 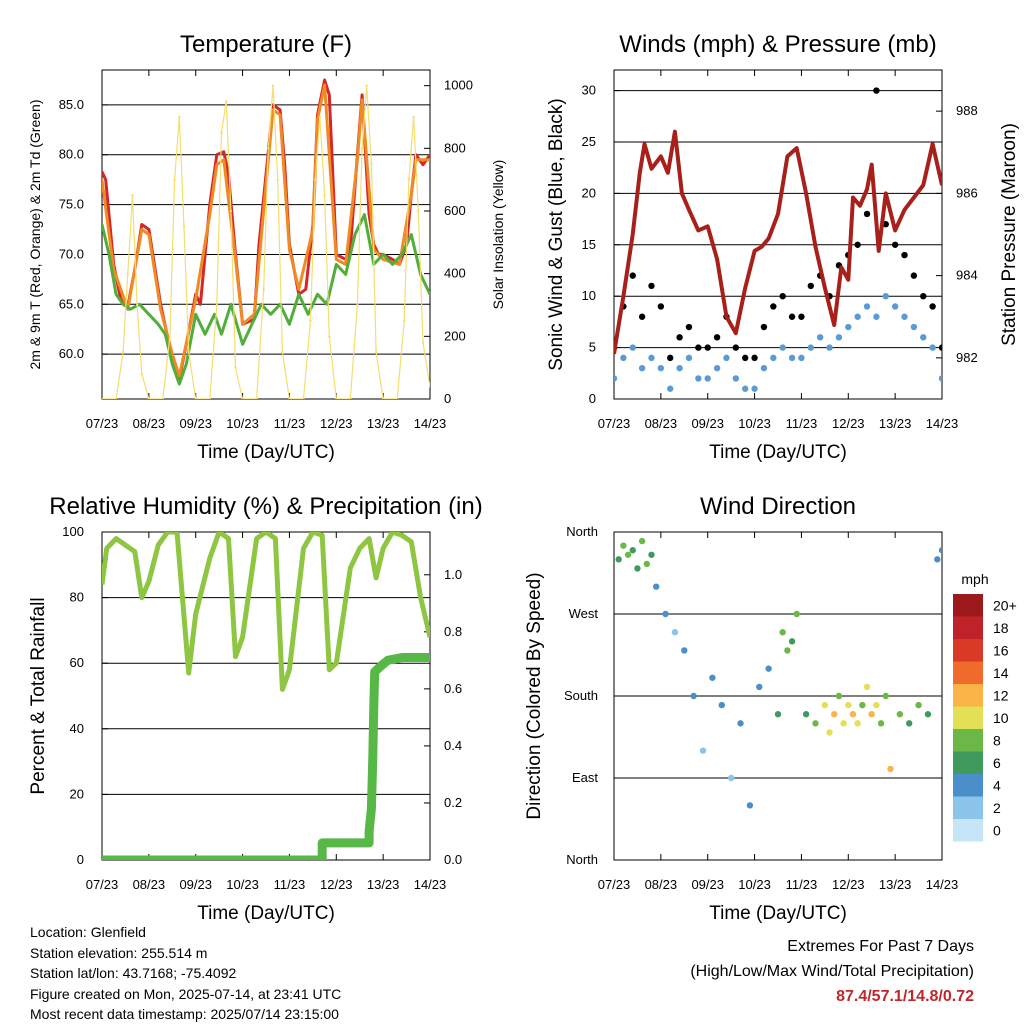 What do you see at coordinates (592, 347) in the screenshot?
I see `y-tick-label: 5` at bounding box center [592, 347].